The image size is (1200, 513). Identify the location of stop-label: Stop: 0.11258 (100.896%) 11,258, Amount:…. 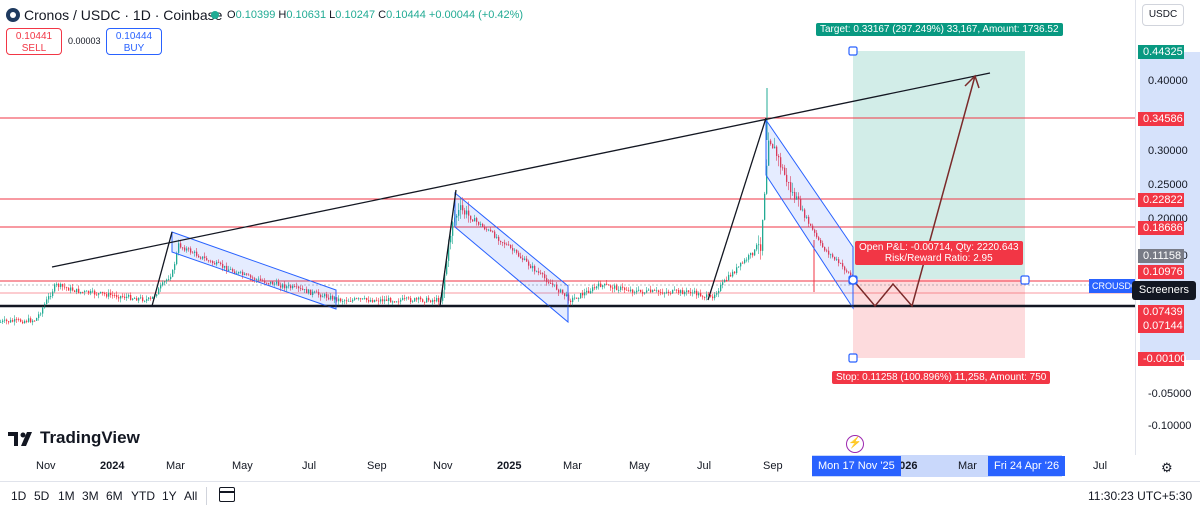
(941, 377).